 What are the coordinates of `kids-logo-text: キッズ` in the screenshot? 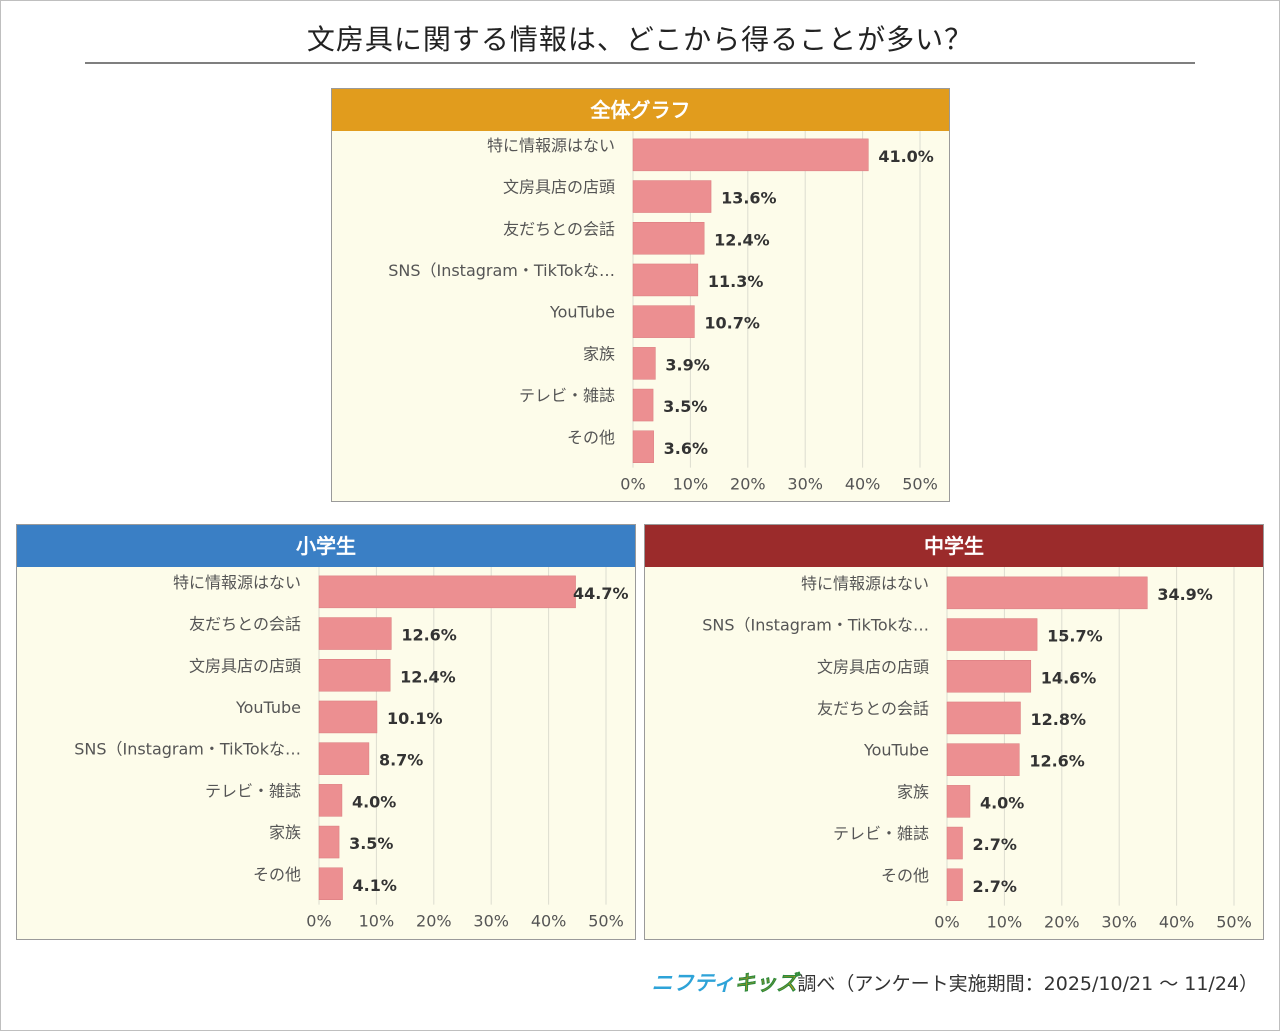 It's located at (766, 983).